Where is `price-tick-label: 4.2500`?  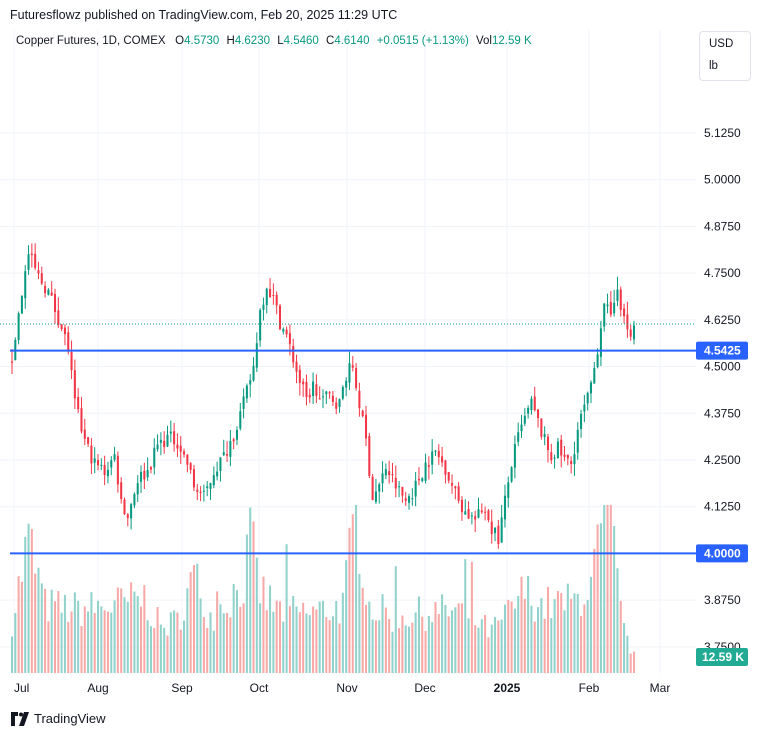 price-tick-label: 4.2500 is located at coordinates (722, 460).